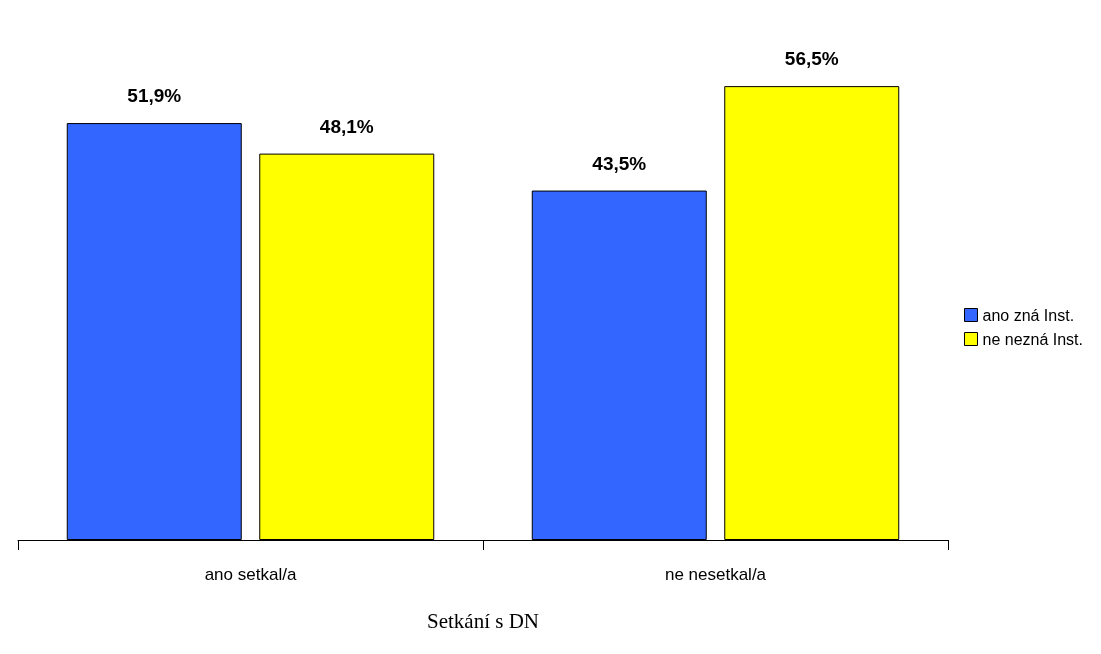  I want to click on data-label: 48,1%, so click(346, 126).